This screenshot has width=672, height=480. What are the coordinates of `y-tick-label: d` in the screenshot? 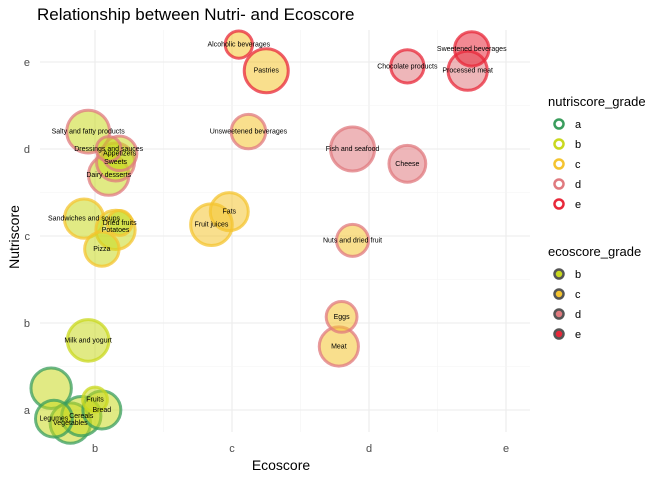 It's located at (27, 150).